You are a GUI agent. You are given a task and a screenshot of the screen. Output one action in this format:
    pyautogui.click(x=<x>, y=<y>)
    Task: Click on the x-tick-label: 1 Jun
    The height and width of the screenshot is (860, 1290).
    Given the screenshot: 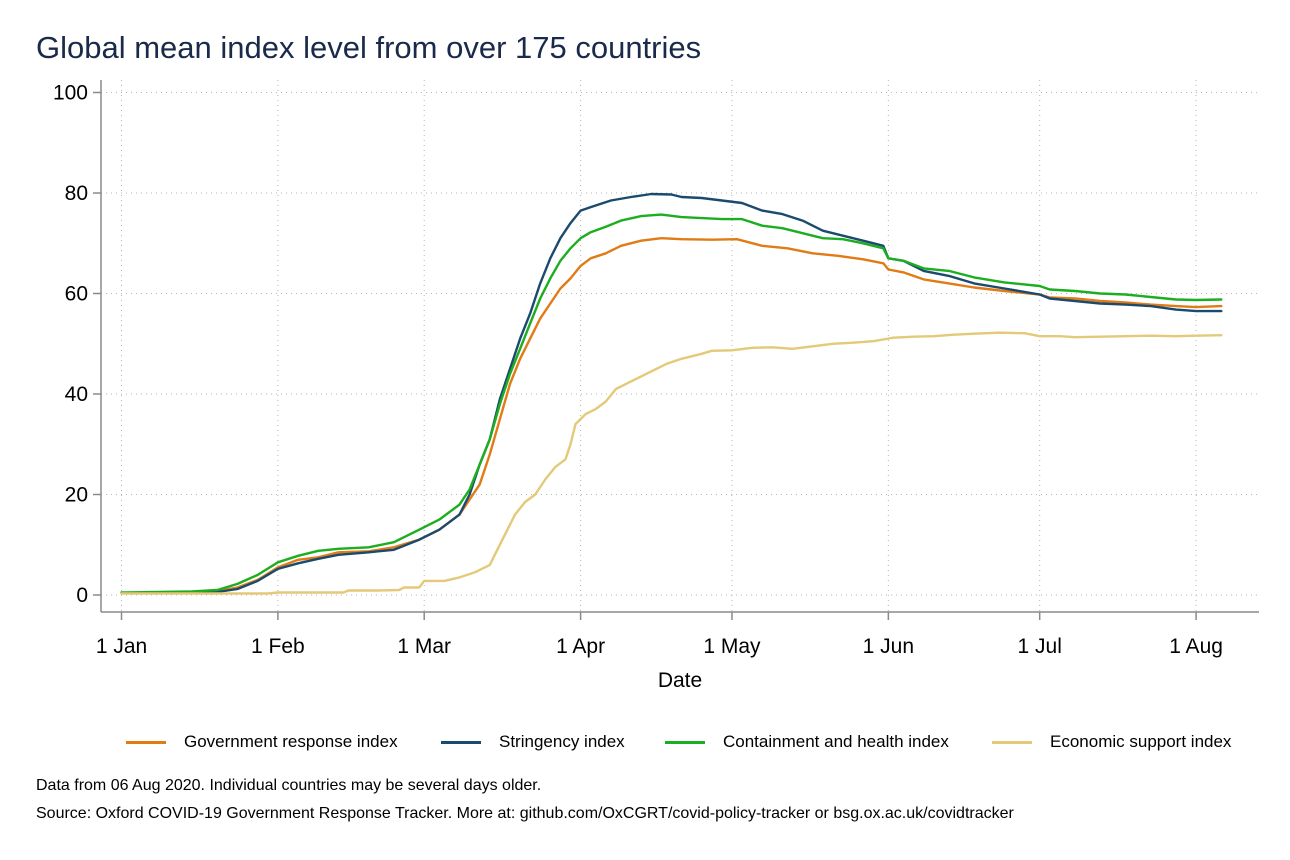 What is the action you would take?
    pyautogui.click(x=888, y=646)
    